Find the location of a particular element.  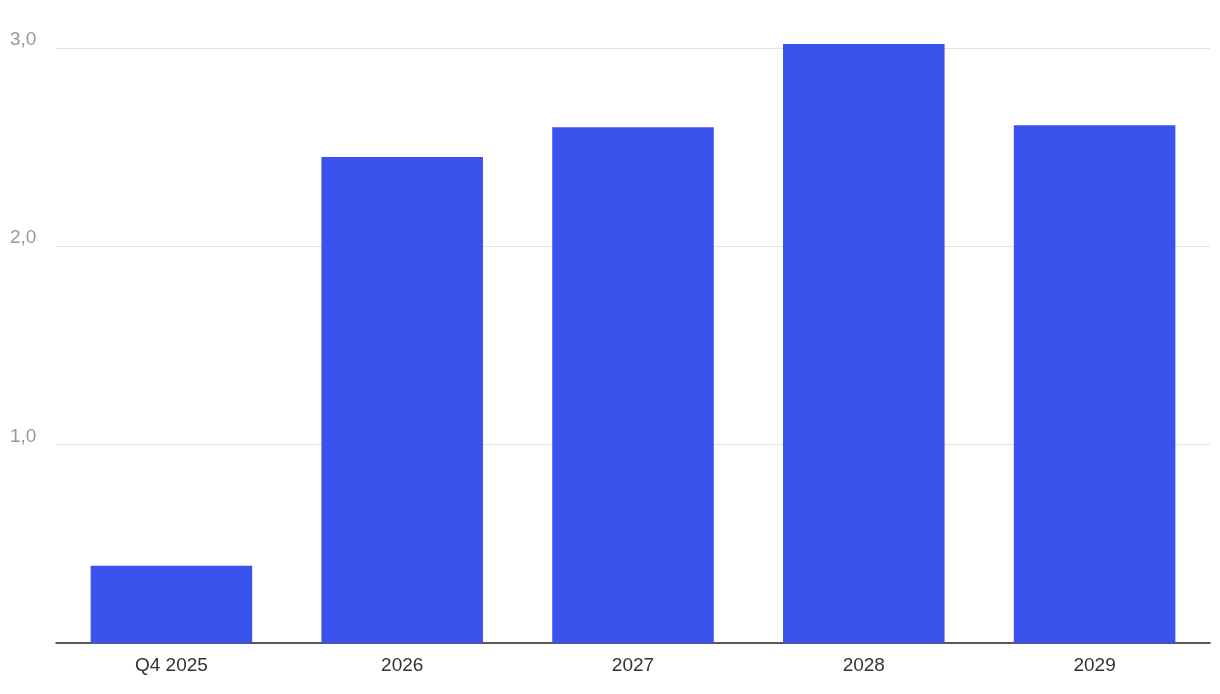

y-tick-label: 1,0 is located at coordinates (23, 435).